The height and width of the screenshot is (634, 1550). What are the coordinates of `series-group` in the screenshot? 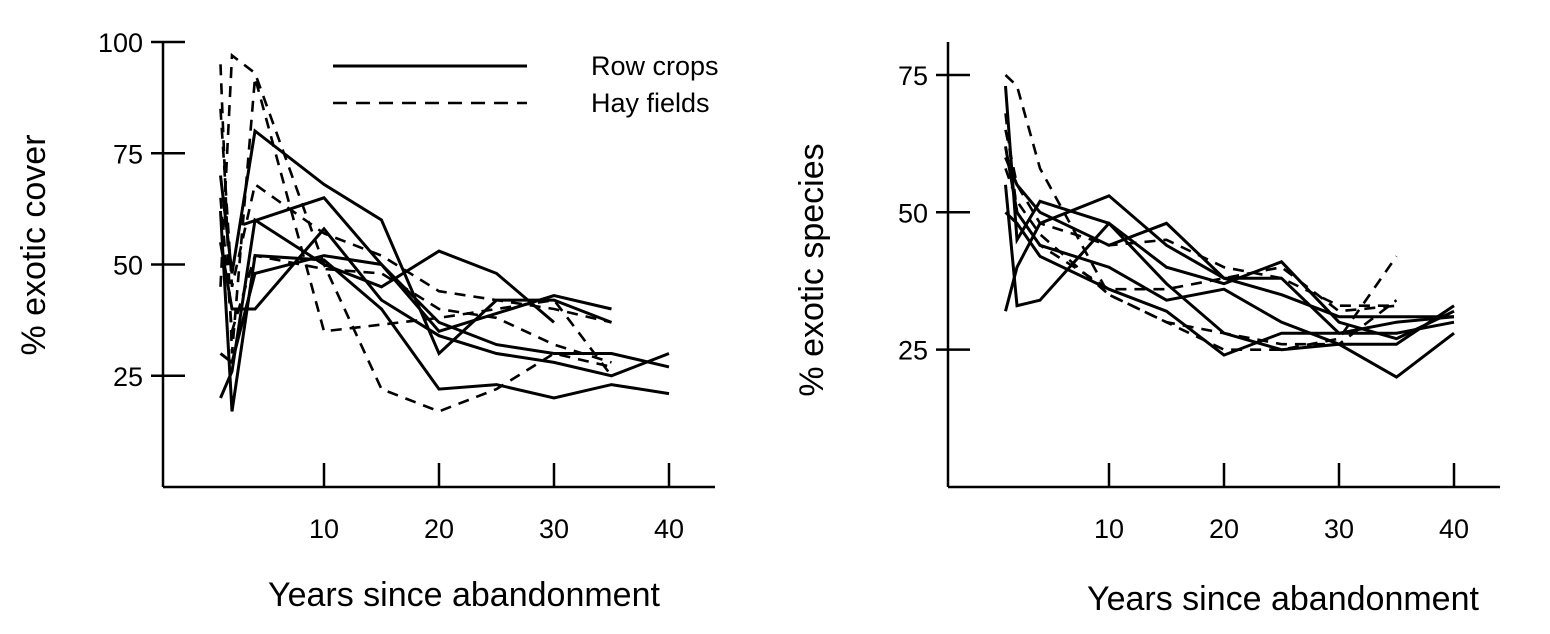 It's located at (1229, 226).